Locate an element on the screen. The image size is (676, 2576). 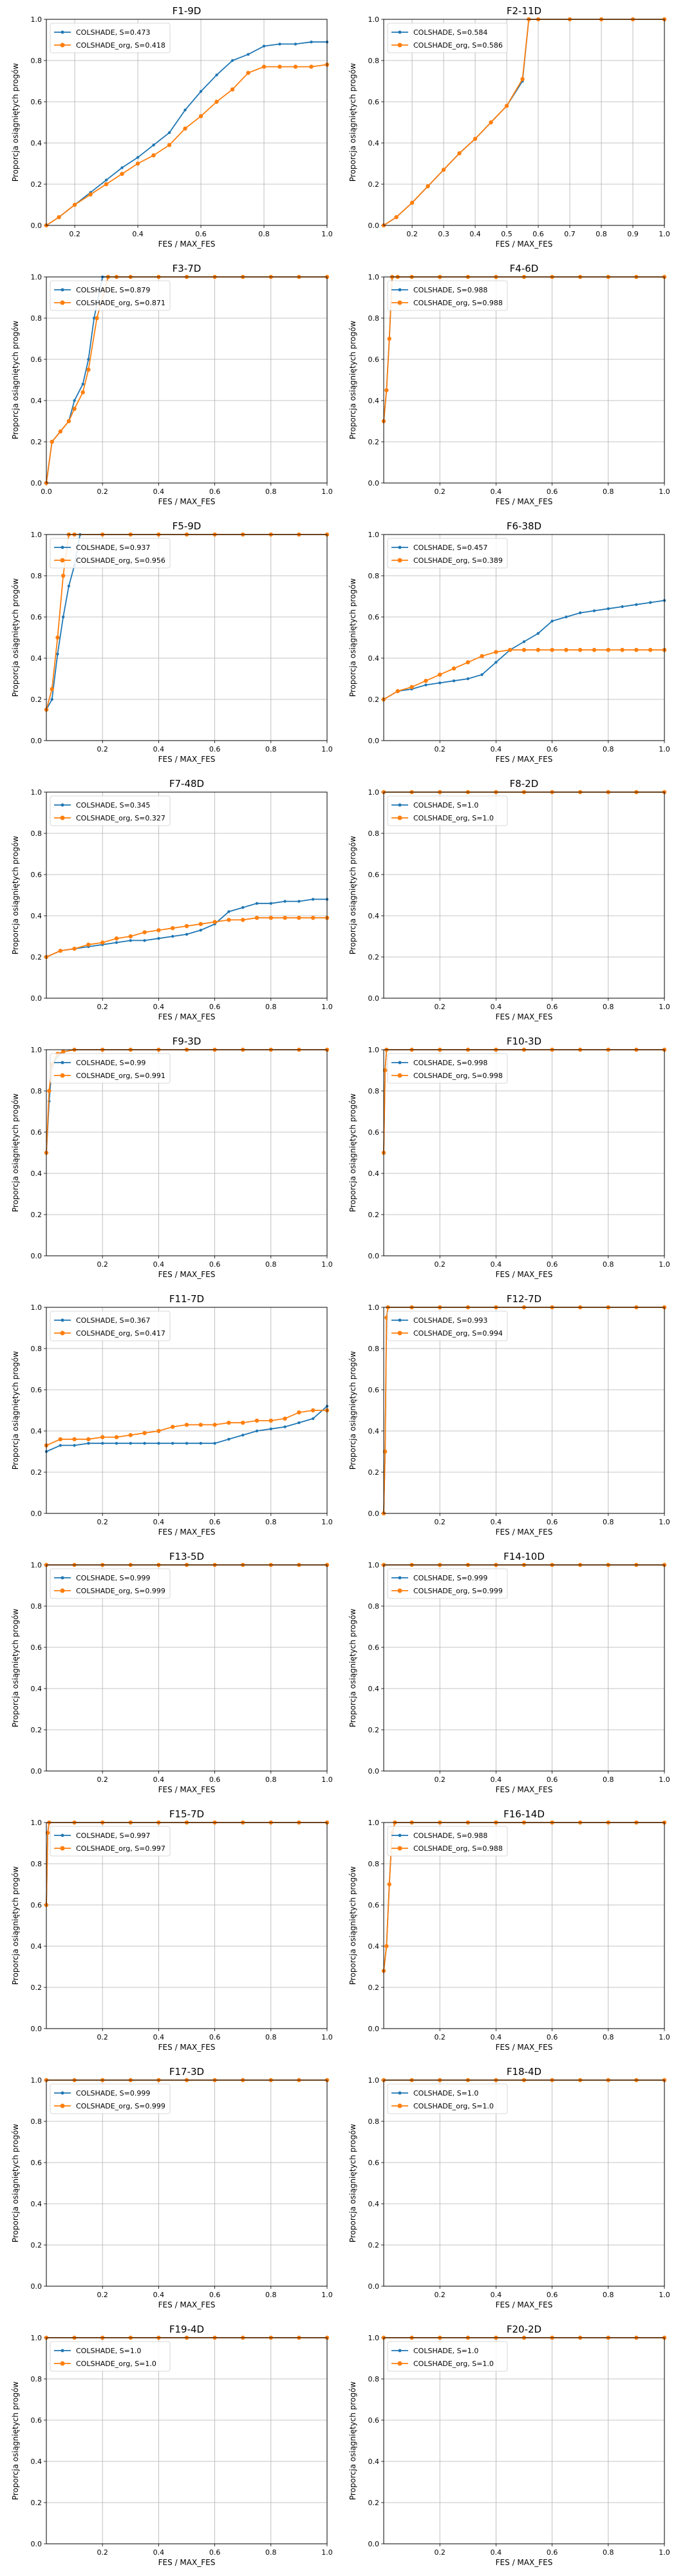
chart-title: F6-38D is located at coordinates (524, 526).